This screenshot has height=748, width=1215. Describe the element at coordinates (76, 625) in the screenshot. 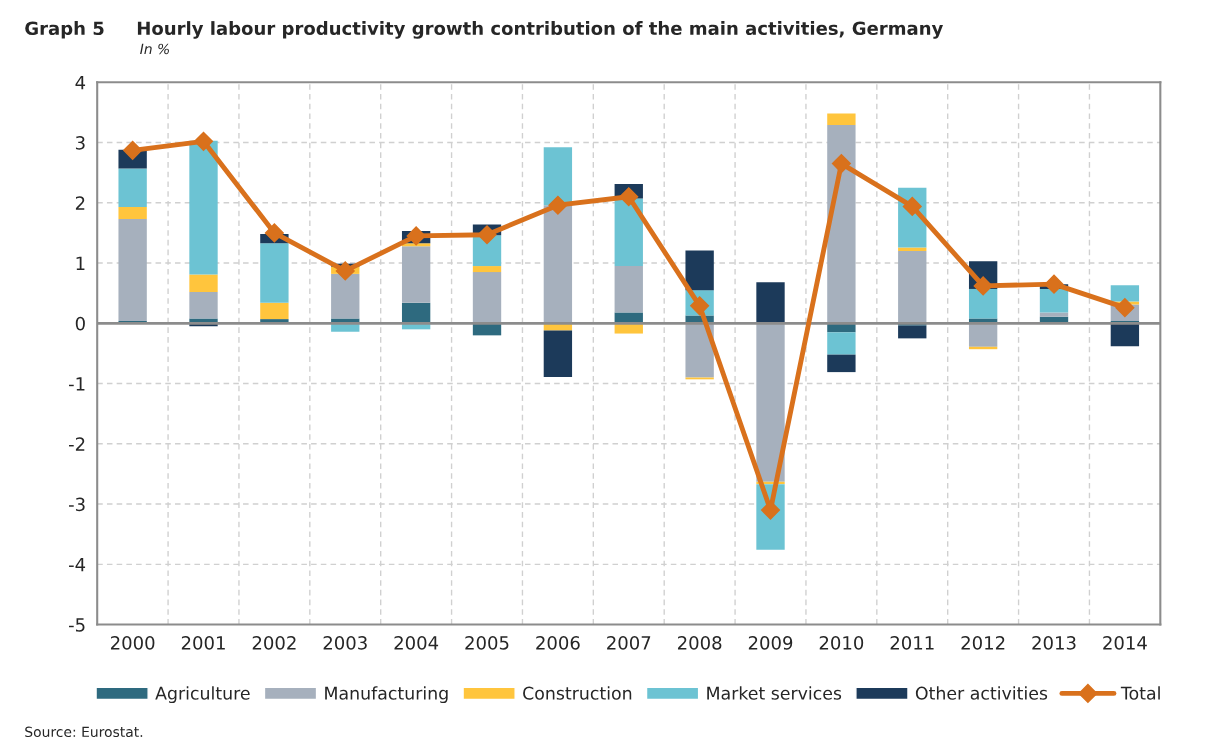

I see `y-tick-label: -5` at that location.